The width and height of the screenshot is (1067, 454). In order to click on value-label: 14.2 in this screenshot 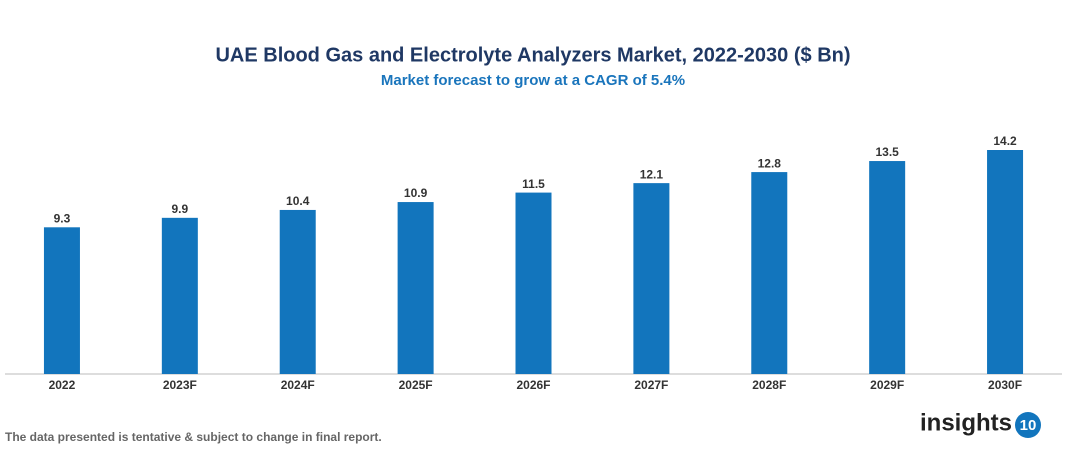, I will do `click(1005, 141)`.